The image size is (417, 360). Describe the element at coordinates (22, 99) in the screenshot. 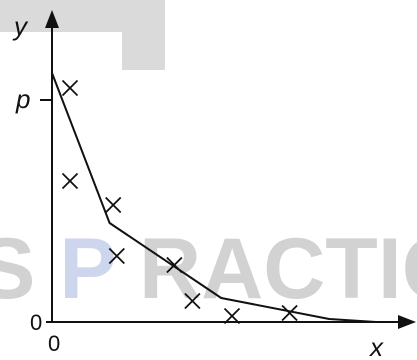

I see `p-label: p` at that location.